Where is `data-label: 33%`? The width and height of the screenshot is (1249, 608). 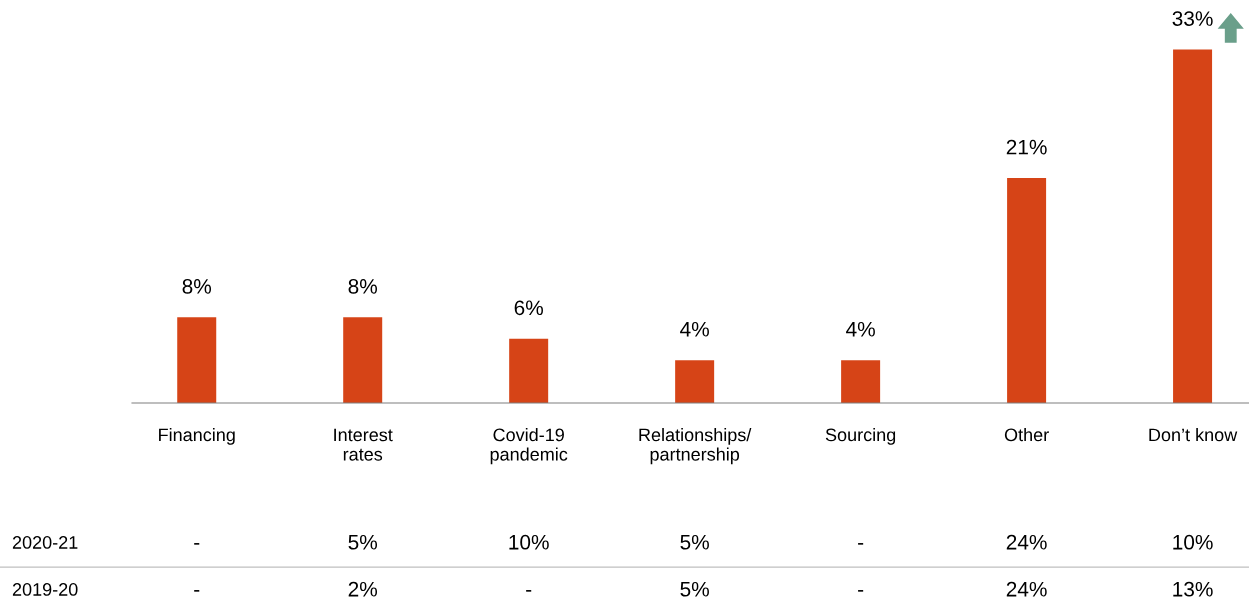
data-label: 33% is located at coordinates (1192, 18).